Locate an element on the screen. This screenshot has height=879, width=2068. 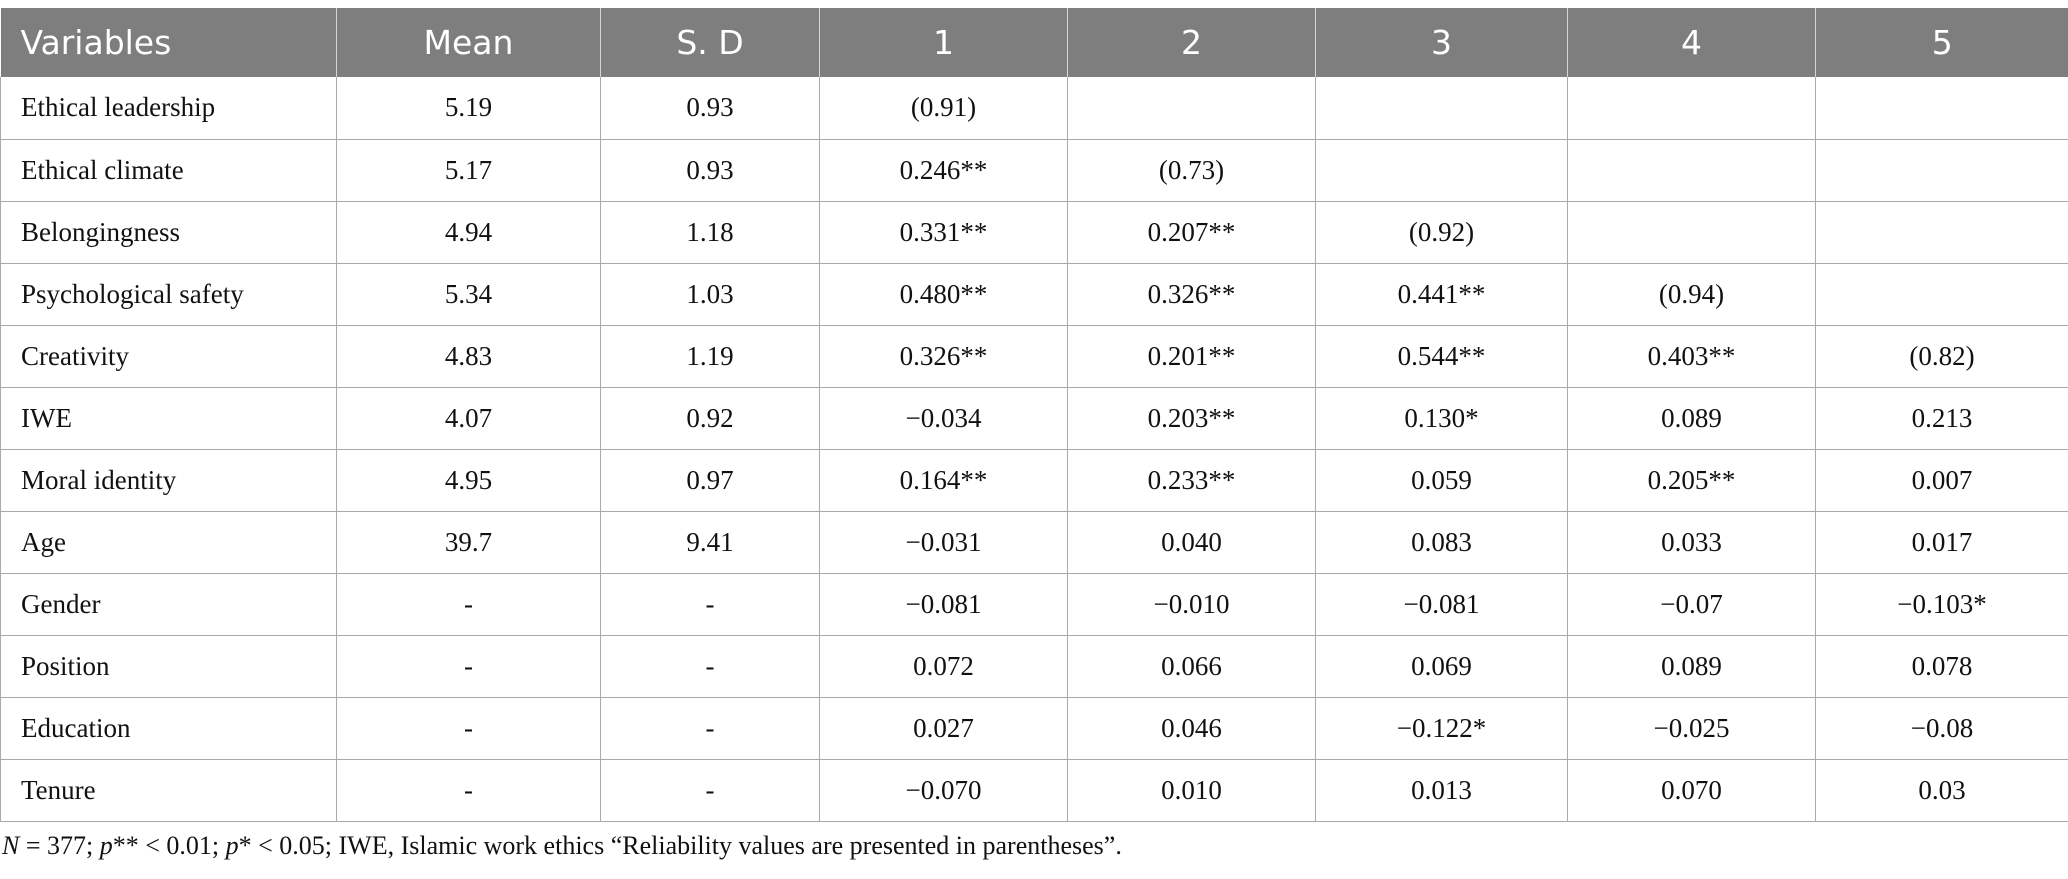
table-cell: 0.066 is located at coordinates (1191, 666).